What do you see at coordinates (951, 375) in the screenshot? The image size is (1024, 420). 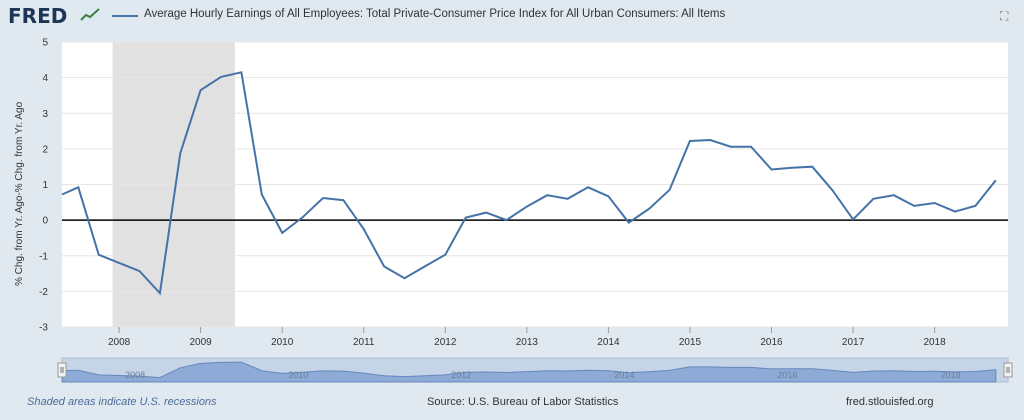 I see `navigator-label: 2018` at bounding box center [951, 375].